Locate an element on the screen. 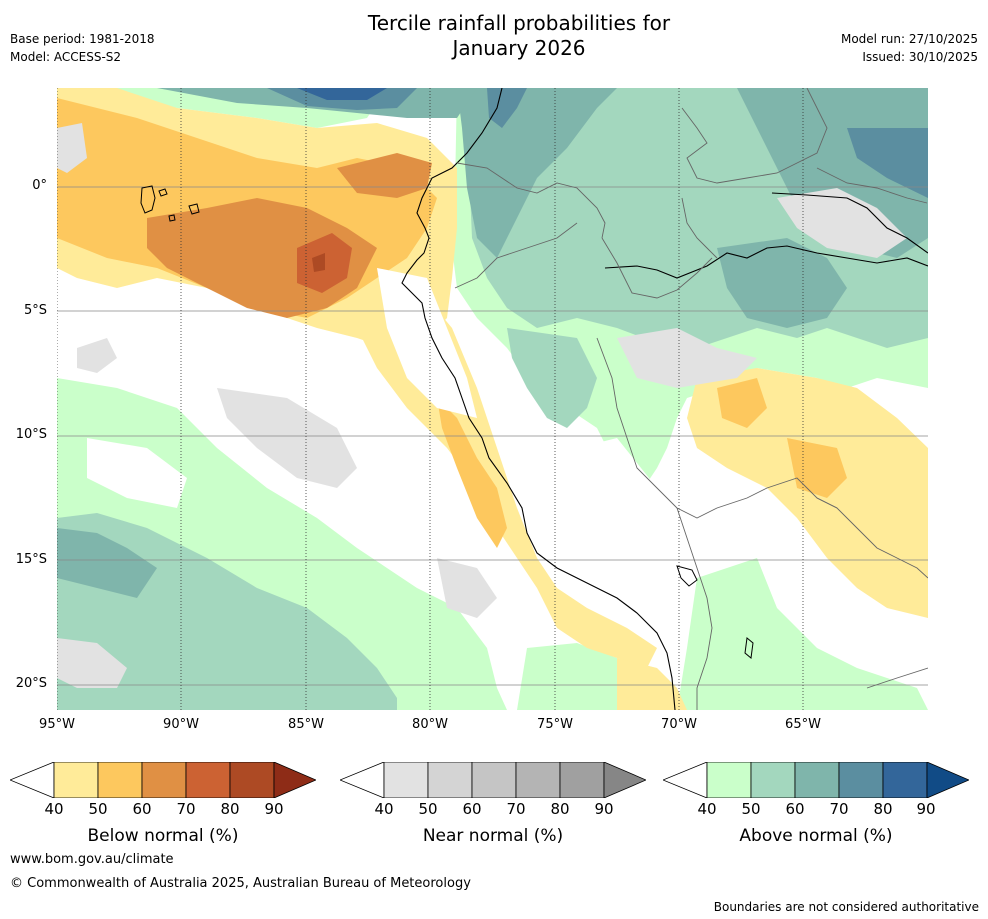 The width and height of the screenshot is (988, 919). above-normal-70-north is located at coordinates (507, 108).